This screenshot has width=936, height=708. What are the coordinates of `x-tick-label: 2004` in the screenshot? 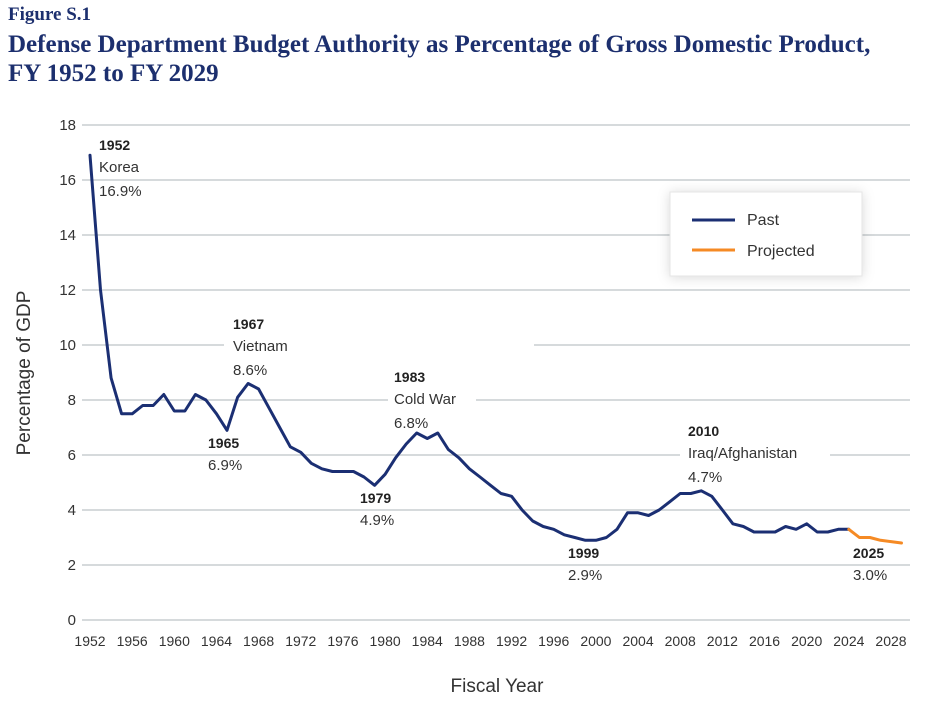 It's located at (637, 641).